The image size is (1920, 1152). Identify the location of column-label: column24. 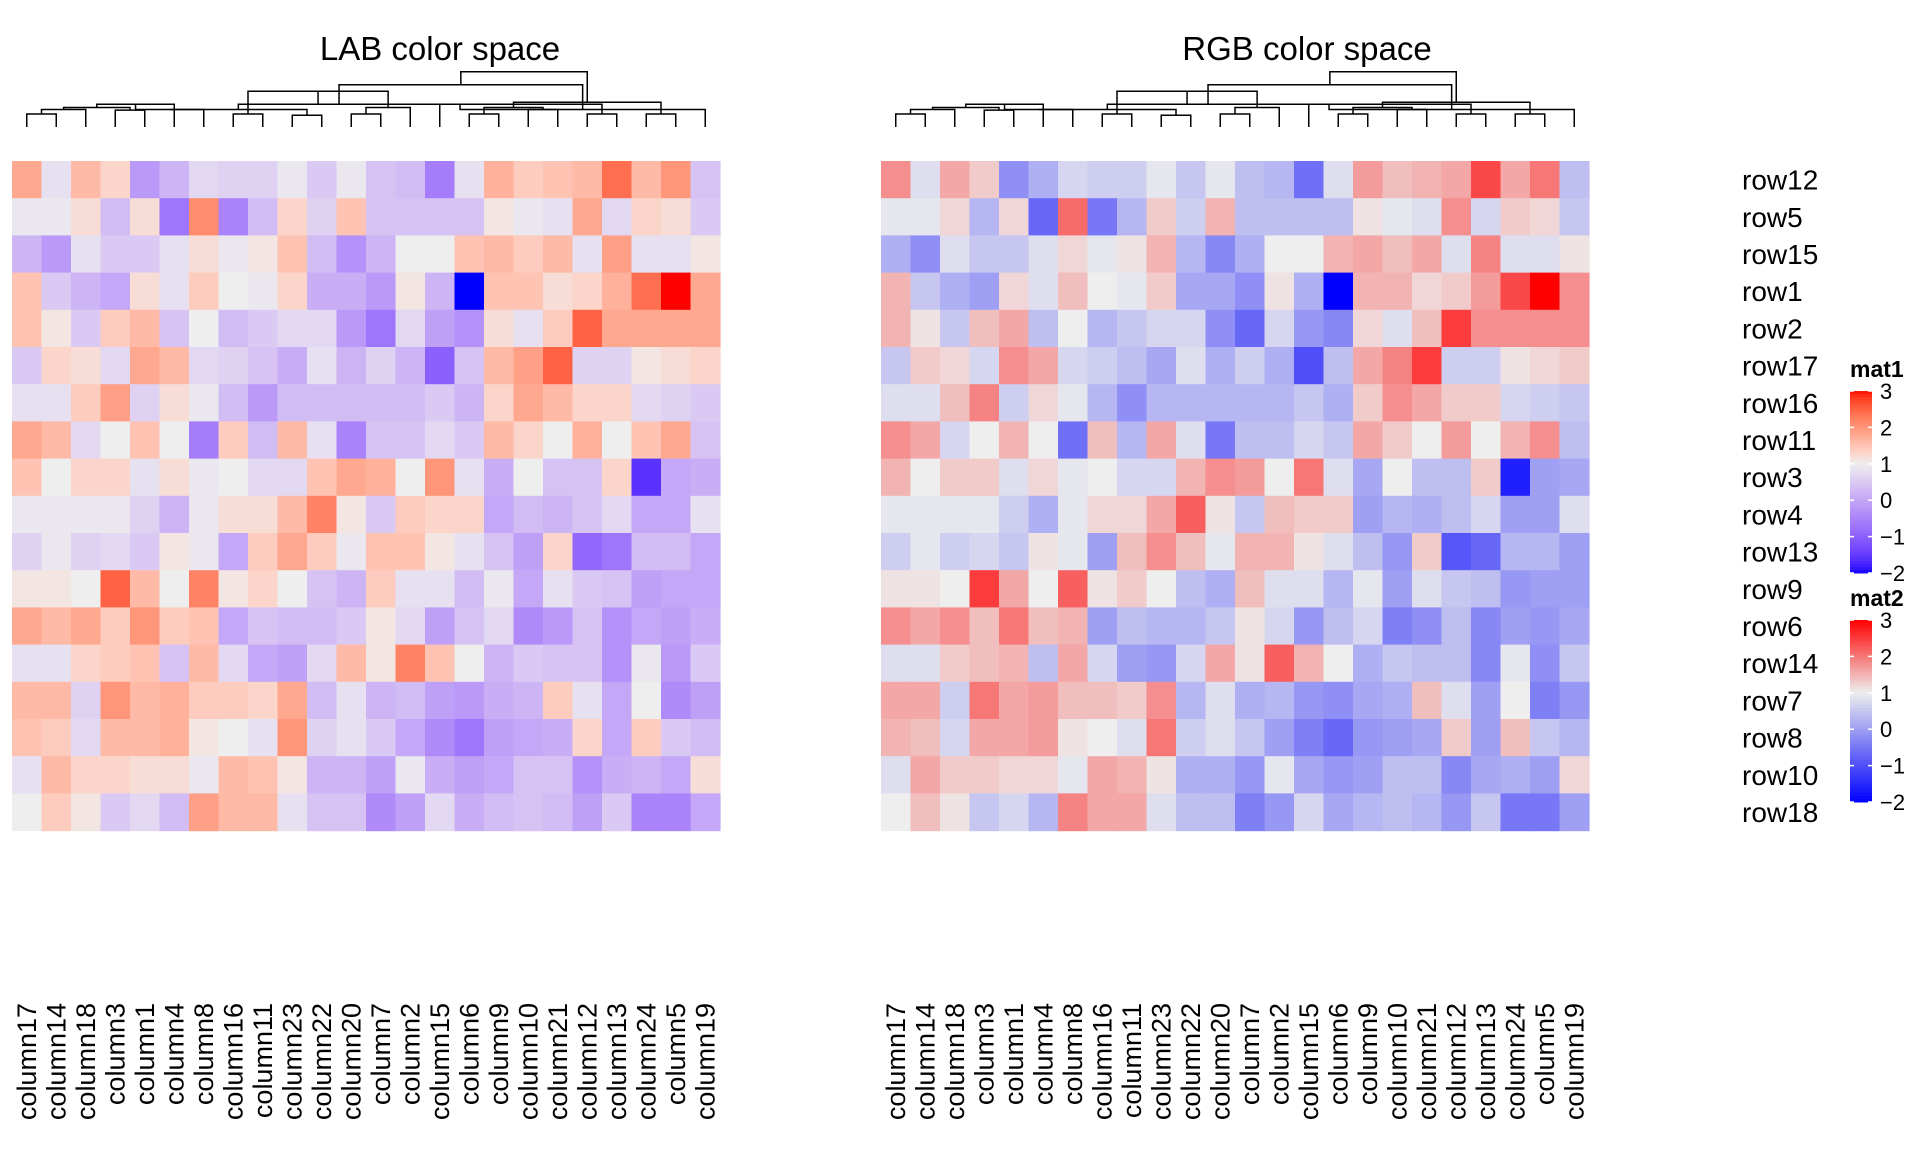
(646, 1061).